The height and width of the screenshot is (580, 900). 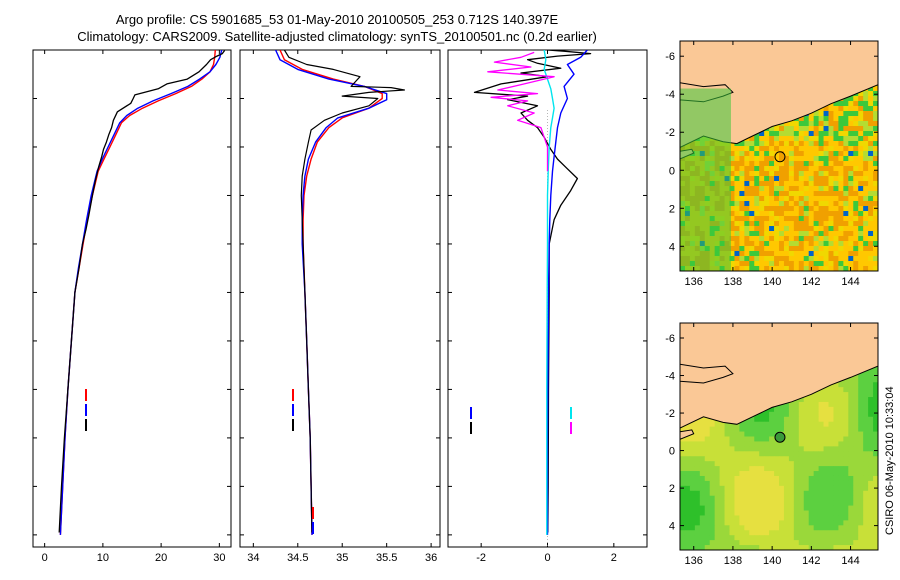 What do you see at coordinates (705, 179) in the screenshot?
I see `sst-southwest-patch` at bounding box center [705, 179].